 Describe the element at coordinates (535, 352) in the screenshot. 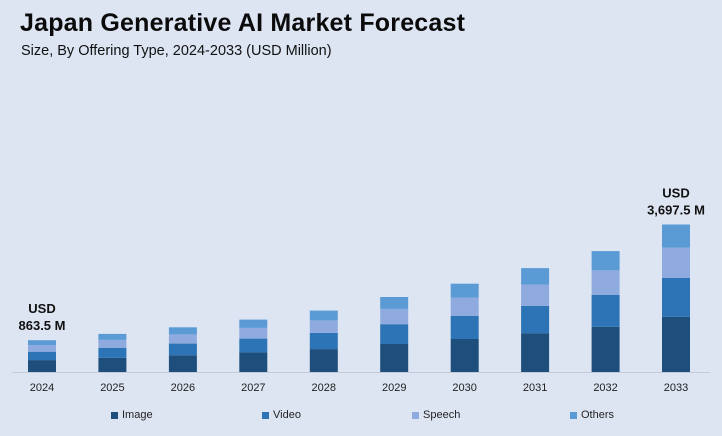

I see `bar-image-2031` at that location.